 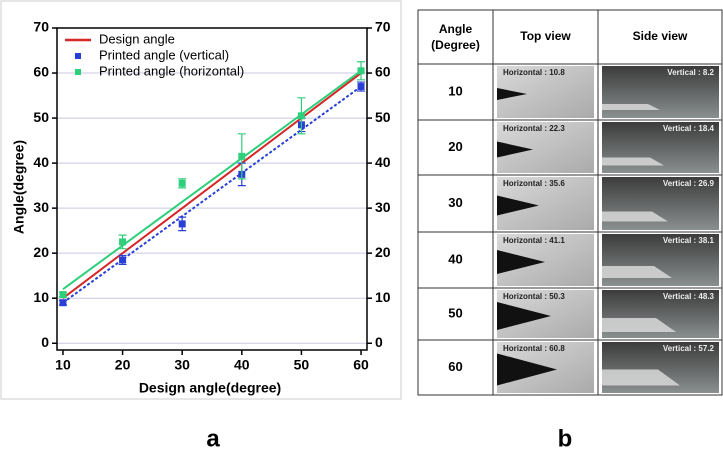 What do you see at coordinates (383, 72) in the screenshot?
I see `y2-tick-label: 60` at bounding box center [383, 72].